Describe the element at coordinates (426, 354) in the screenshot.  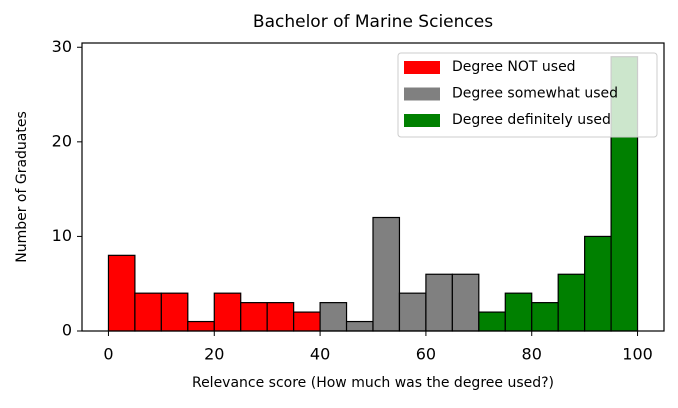
I see `x-tick-label: 60` at that location.